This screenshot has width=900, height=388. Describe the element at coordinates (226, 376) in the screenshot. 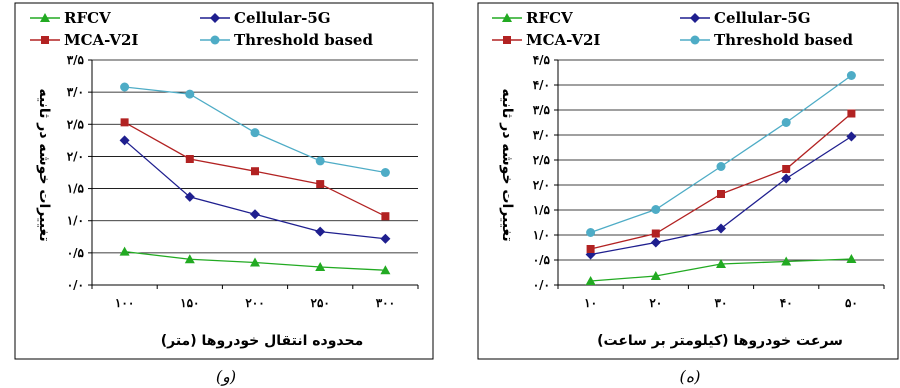

I see `chart-caption-left: (و)` at that location.